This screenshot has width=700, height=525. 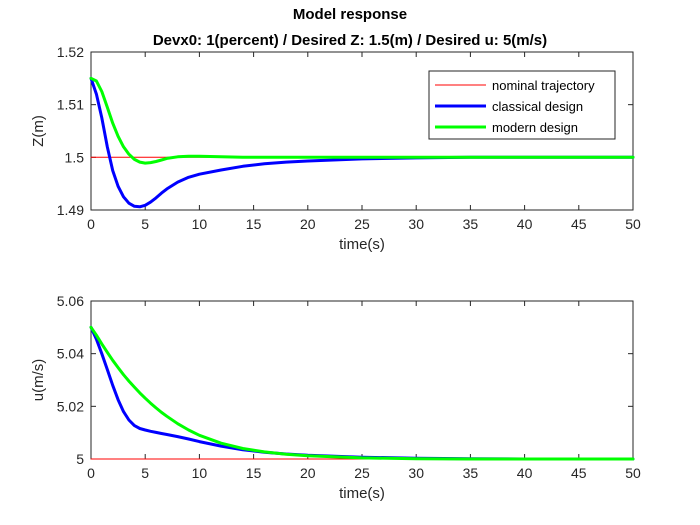 What do you see at coordinates (75, 157) in the screenshot?
I see `top-ytick-label: 1.5` at bounding box center [75, 157].